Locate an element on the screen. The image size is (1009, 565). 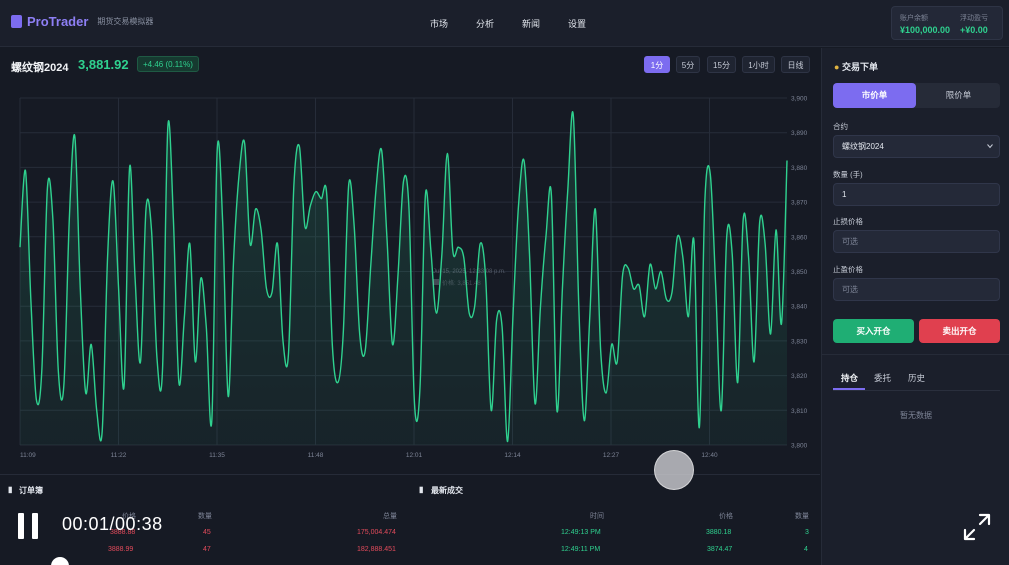
main-nav: 市场 分析 新闻 设置 is located at coordinates (508, 23).